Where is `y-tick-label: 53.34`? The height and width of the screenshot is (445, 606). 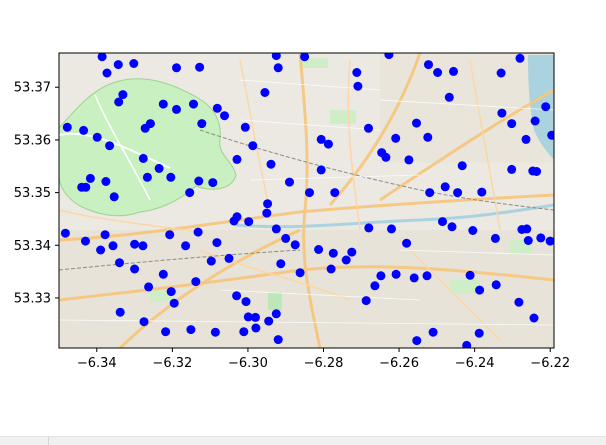
y-tick-label: 53.34 is located at coordinates (32, 246).